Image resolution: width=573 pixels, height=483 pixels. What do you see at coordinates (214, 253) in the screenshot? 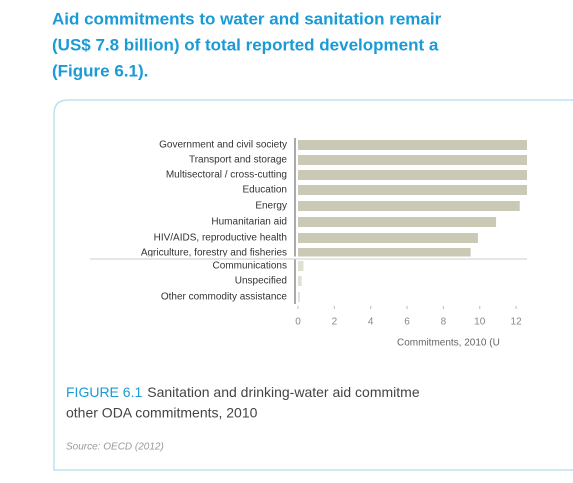
I see `y-tick-label: Agriculture, forestry and fisheries` at bounding box center [214, 253].